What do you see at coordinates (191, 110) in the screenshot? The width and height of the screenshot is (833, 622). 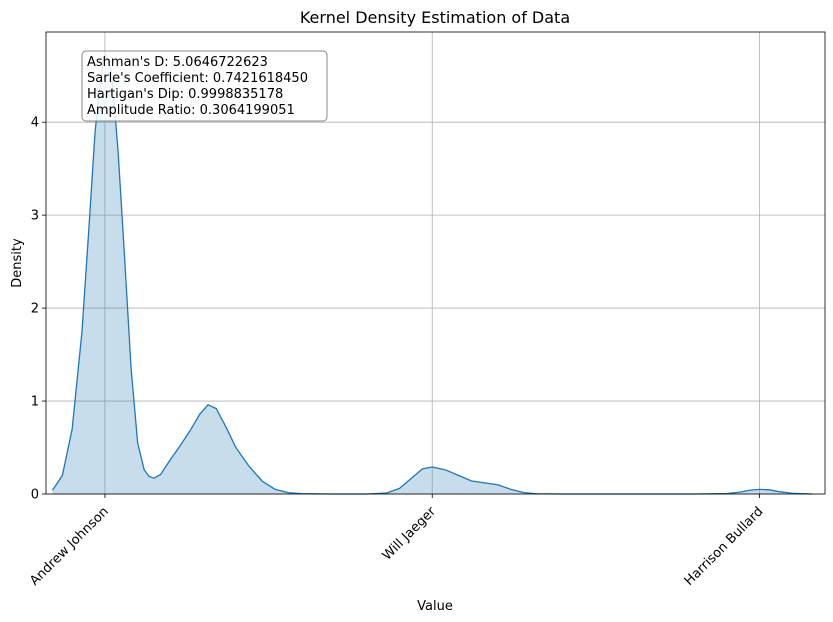 I see `stat-amplitude-ratio: Amplitude Ratio: 0.3064199051` at bounding box center [191, 110].